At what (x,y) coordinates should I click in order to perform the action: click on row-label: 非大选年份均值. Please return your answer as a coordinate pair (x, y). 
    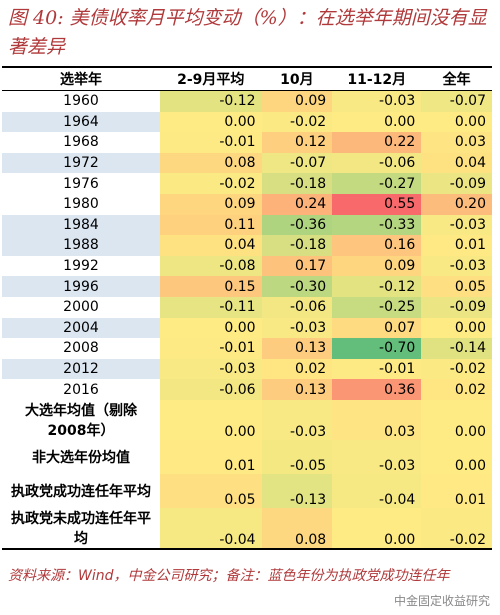
    Looking at the image, I should click on (81, 457).